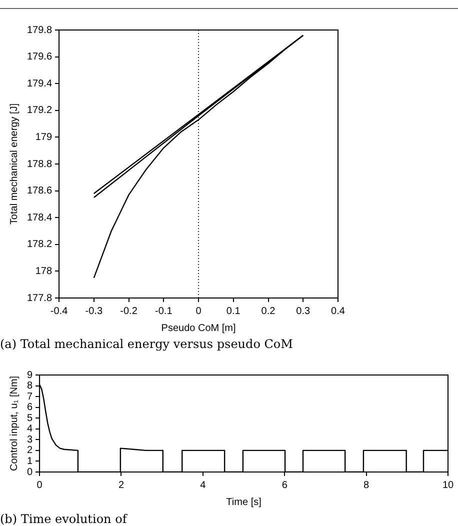 The image size is (458, 526). What do you see at coordinates (63, 519) in the screenshot?
I see `text: (b) Time evolution of` at bounding box center [63, 519].